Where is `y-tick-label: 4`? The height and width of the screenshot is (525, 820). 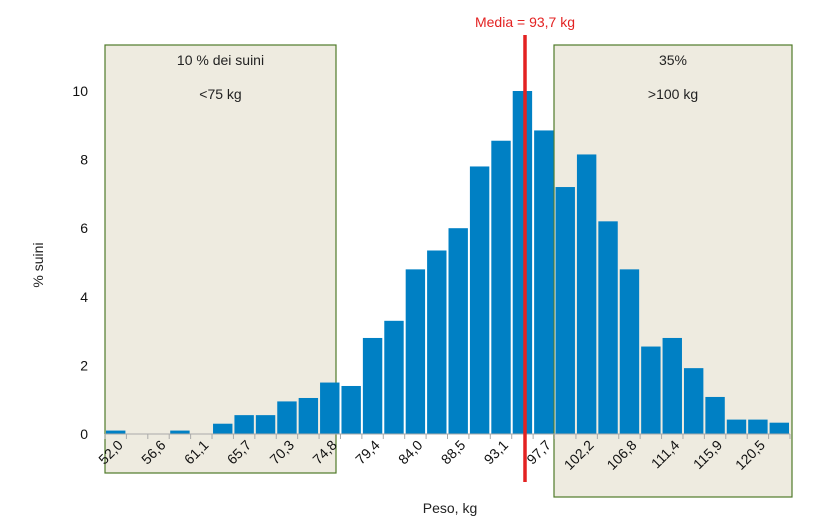 y-tick-label: 4 is located at coordinates (84, 297).